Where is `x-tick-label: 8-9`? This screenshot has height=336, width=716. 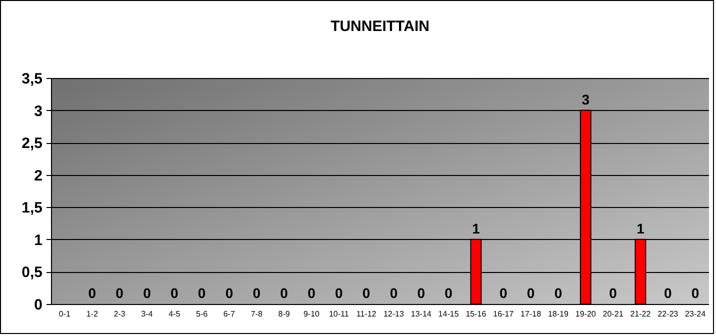
x-tick-label: 8-9 is located at coordinates (284, 314).